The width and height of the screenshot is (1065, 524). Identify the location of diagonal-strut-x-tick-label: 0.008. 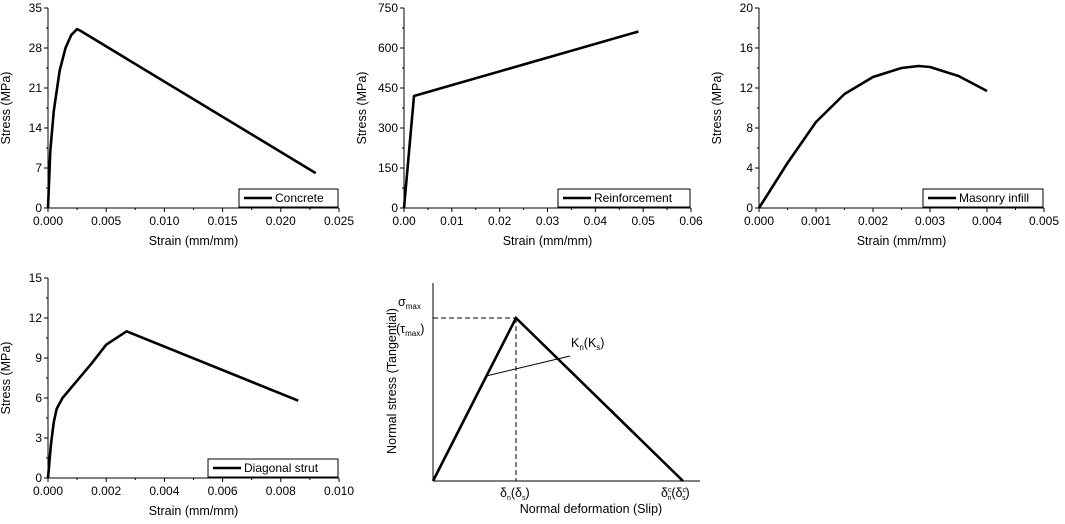
(281, 491).